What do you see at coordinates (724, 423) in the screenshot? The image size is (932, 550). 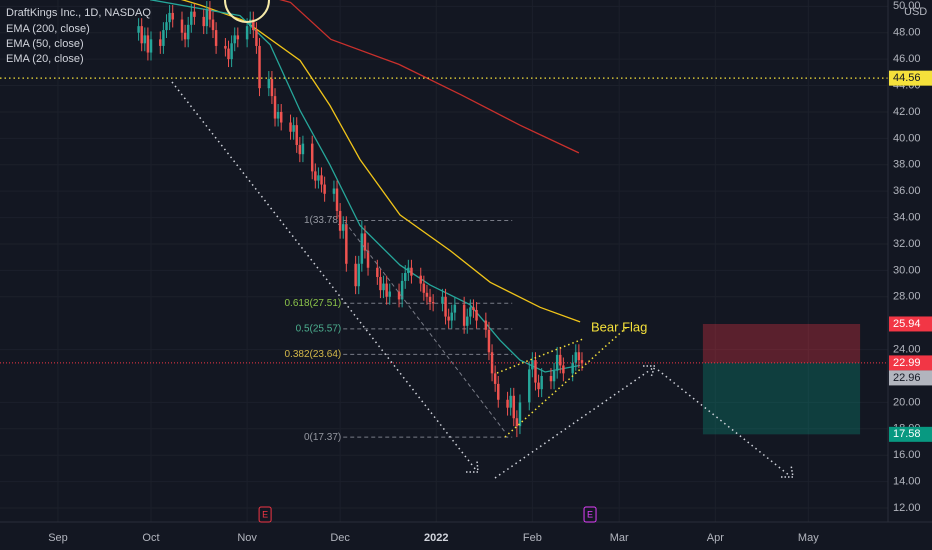 I see `arrow-down` at bounding box center [724, 423].